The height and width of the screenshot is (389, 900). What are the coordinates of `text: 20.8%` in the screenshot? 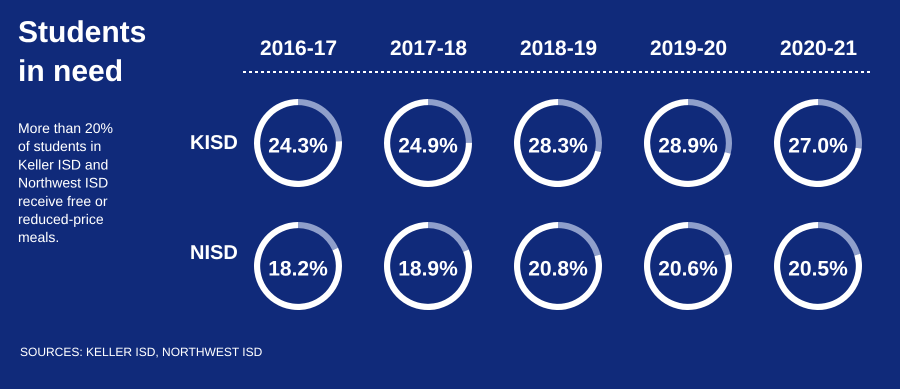 It's located at (558, 269).